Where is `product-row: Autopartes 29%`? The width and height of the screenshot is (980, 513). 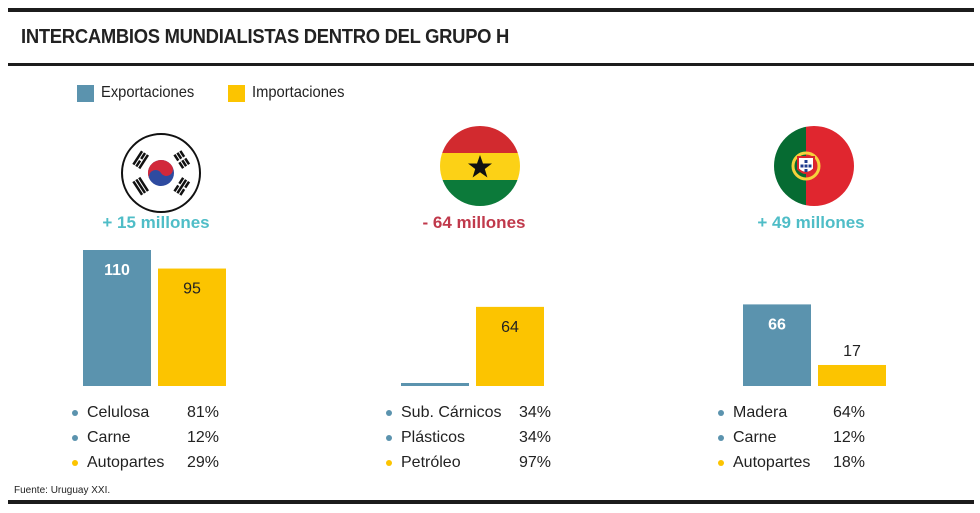
product-row: Autopartes 29% is located at coordinates (154, 462).